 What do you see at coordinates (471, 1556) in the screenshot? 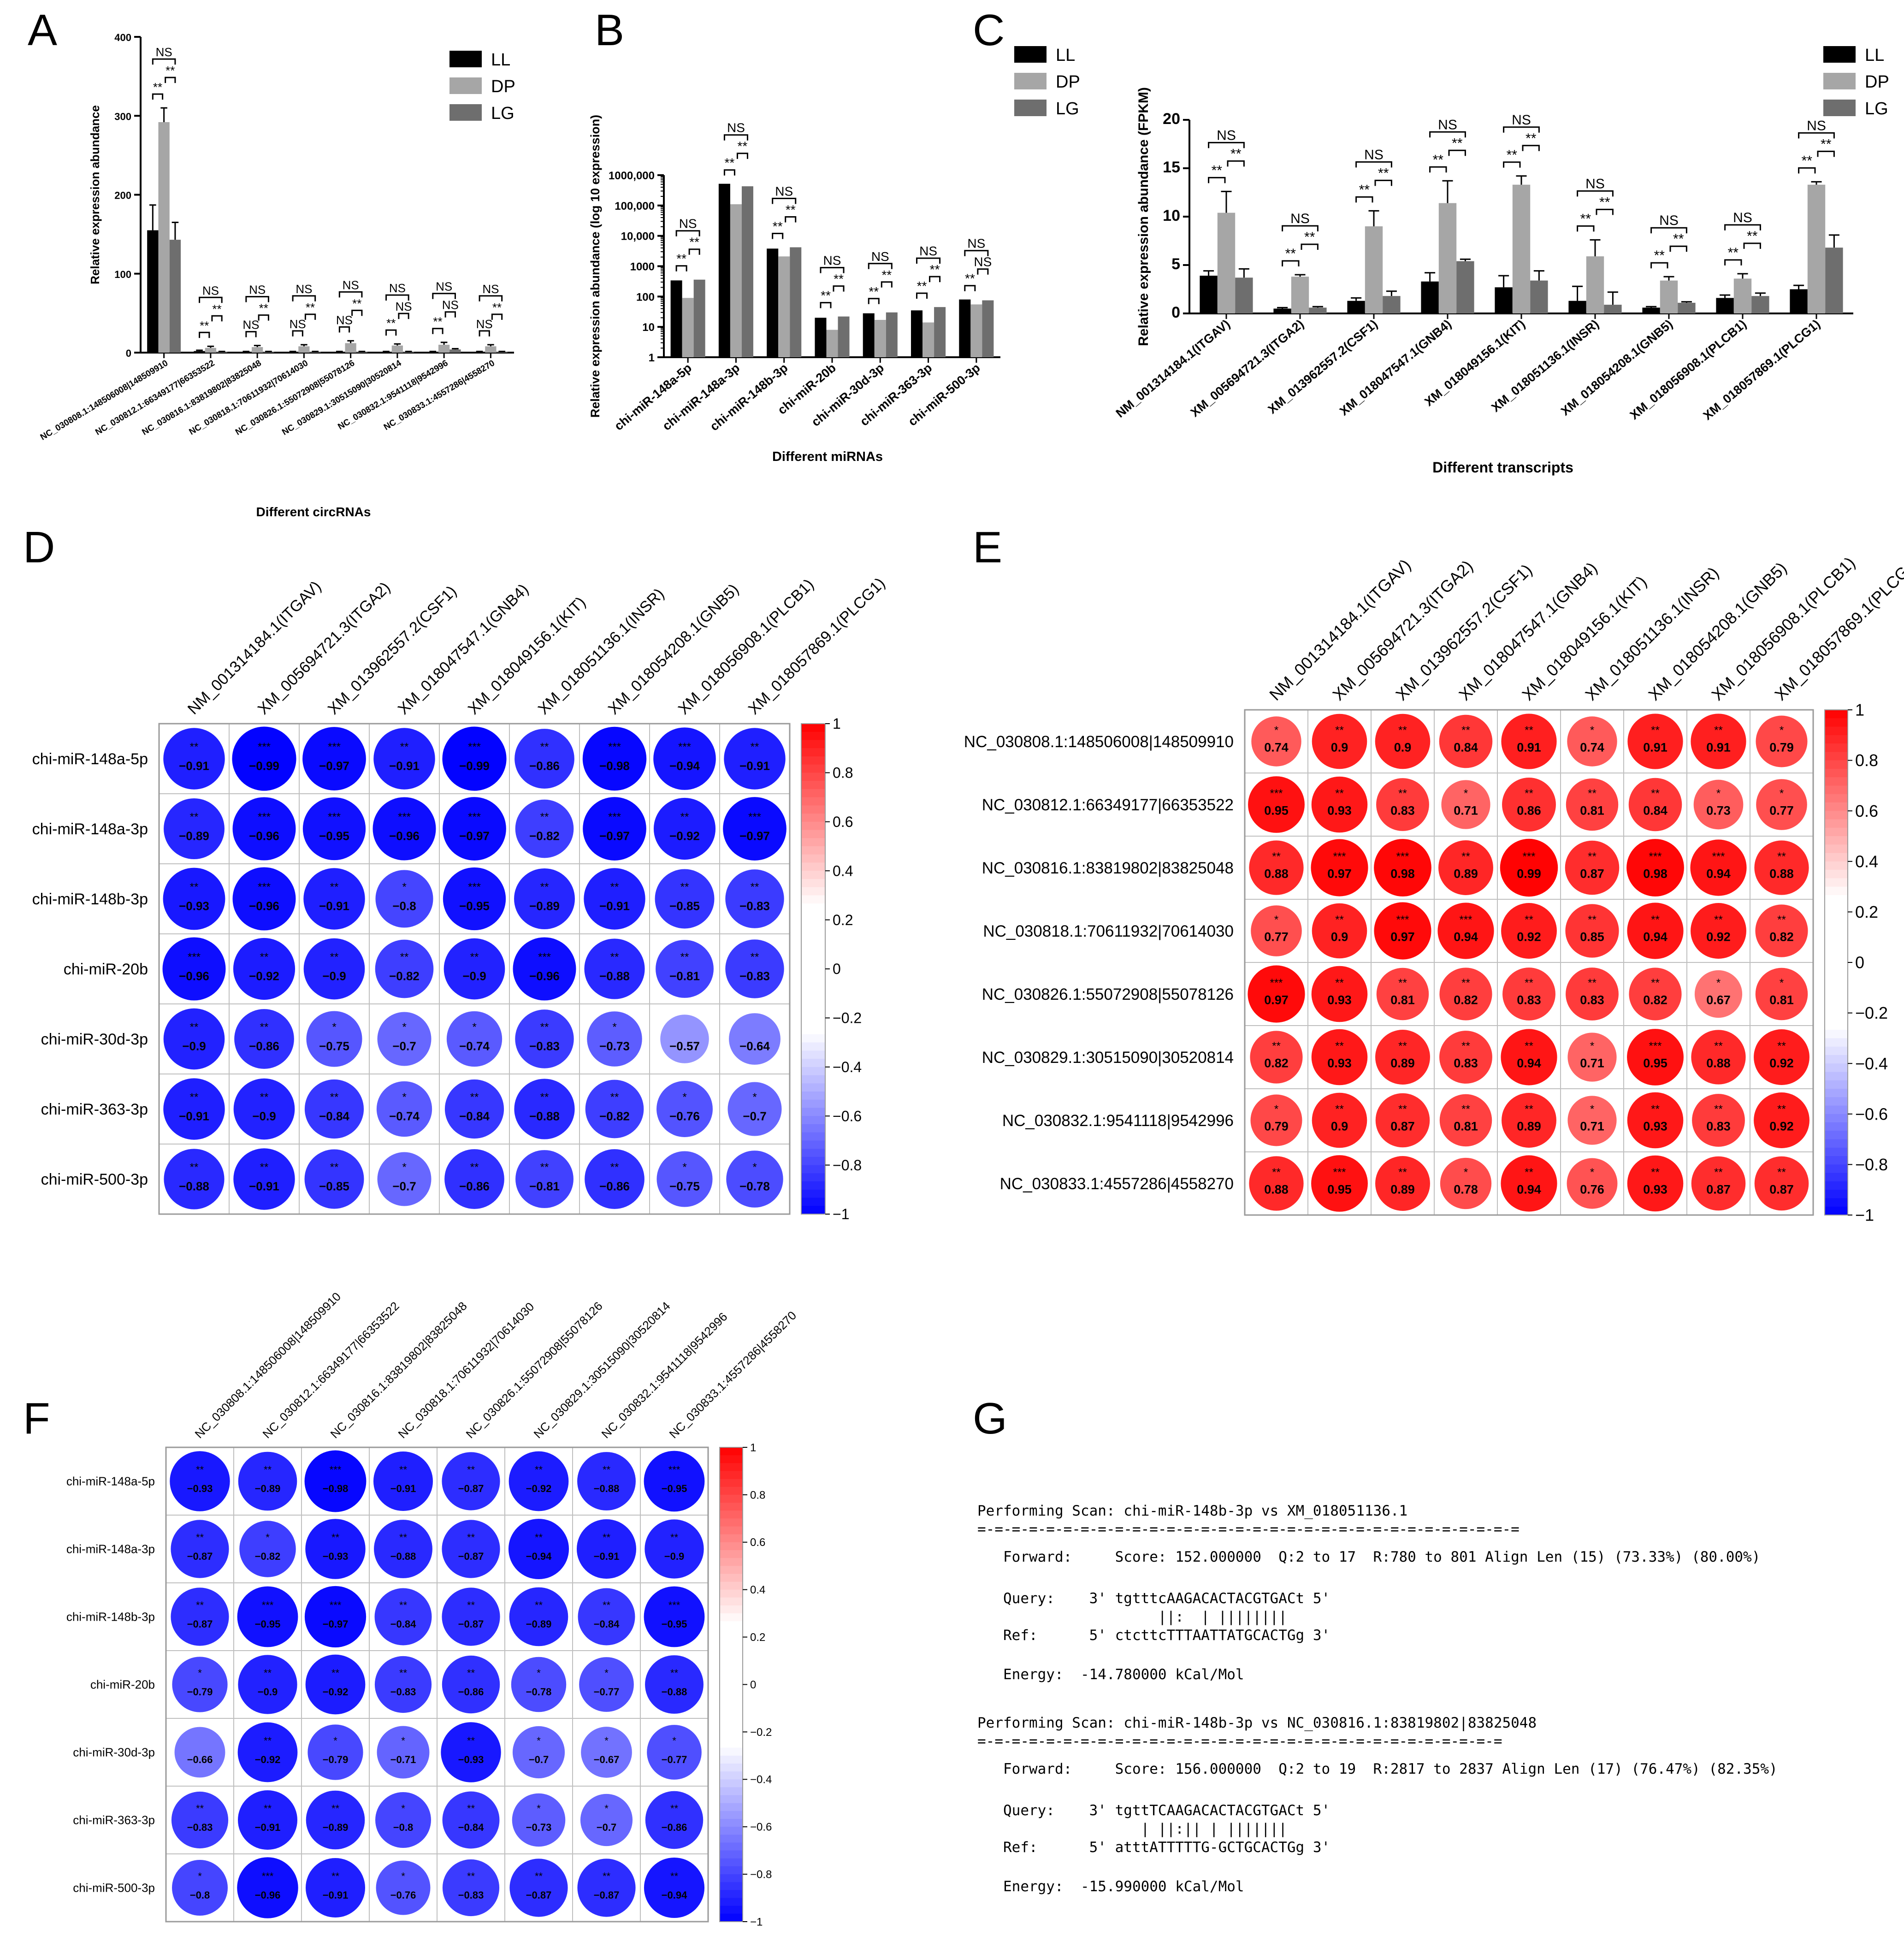
I see `corr-value: −0.87` at bounding box center [471, 1556].